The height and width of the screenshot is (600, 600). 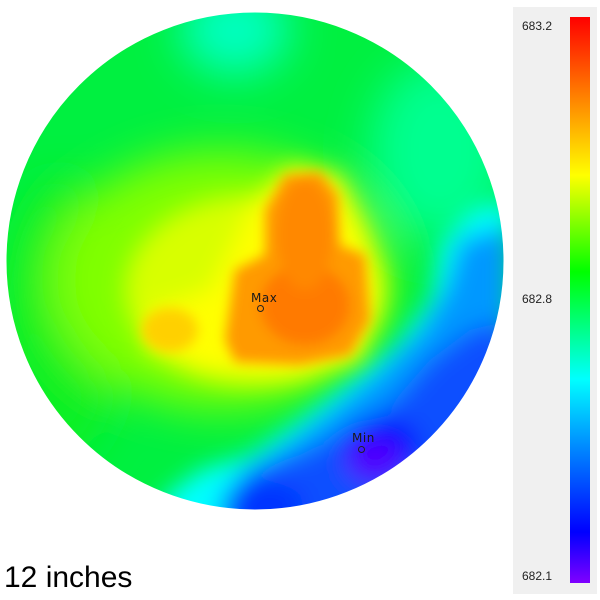 I want to click on min-marker-icon, so click(x=361, y=449).